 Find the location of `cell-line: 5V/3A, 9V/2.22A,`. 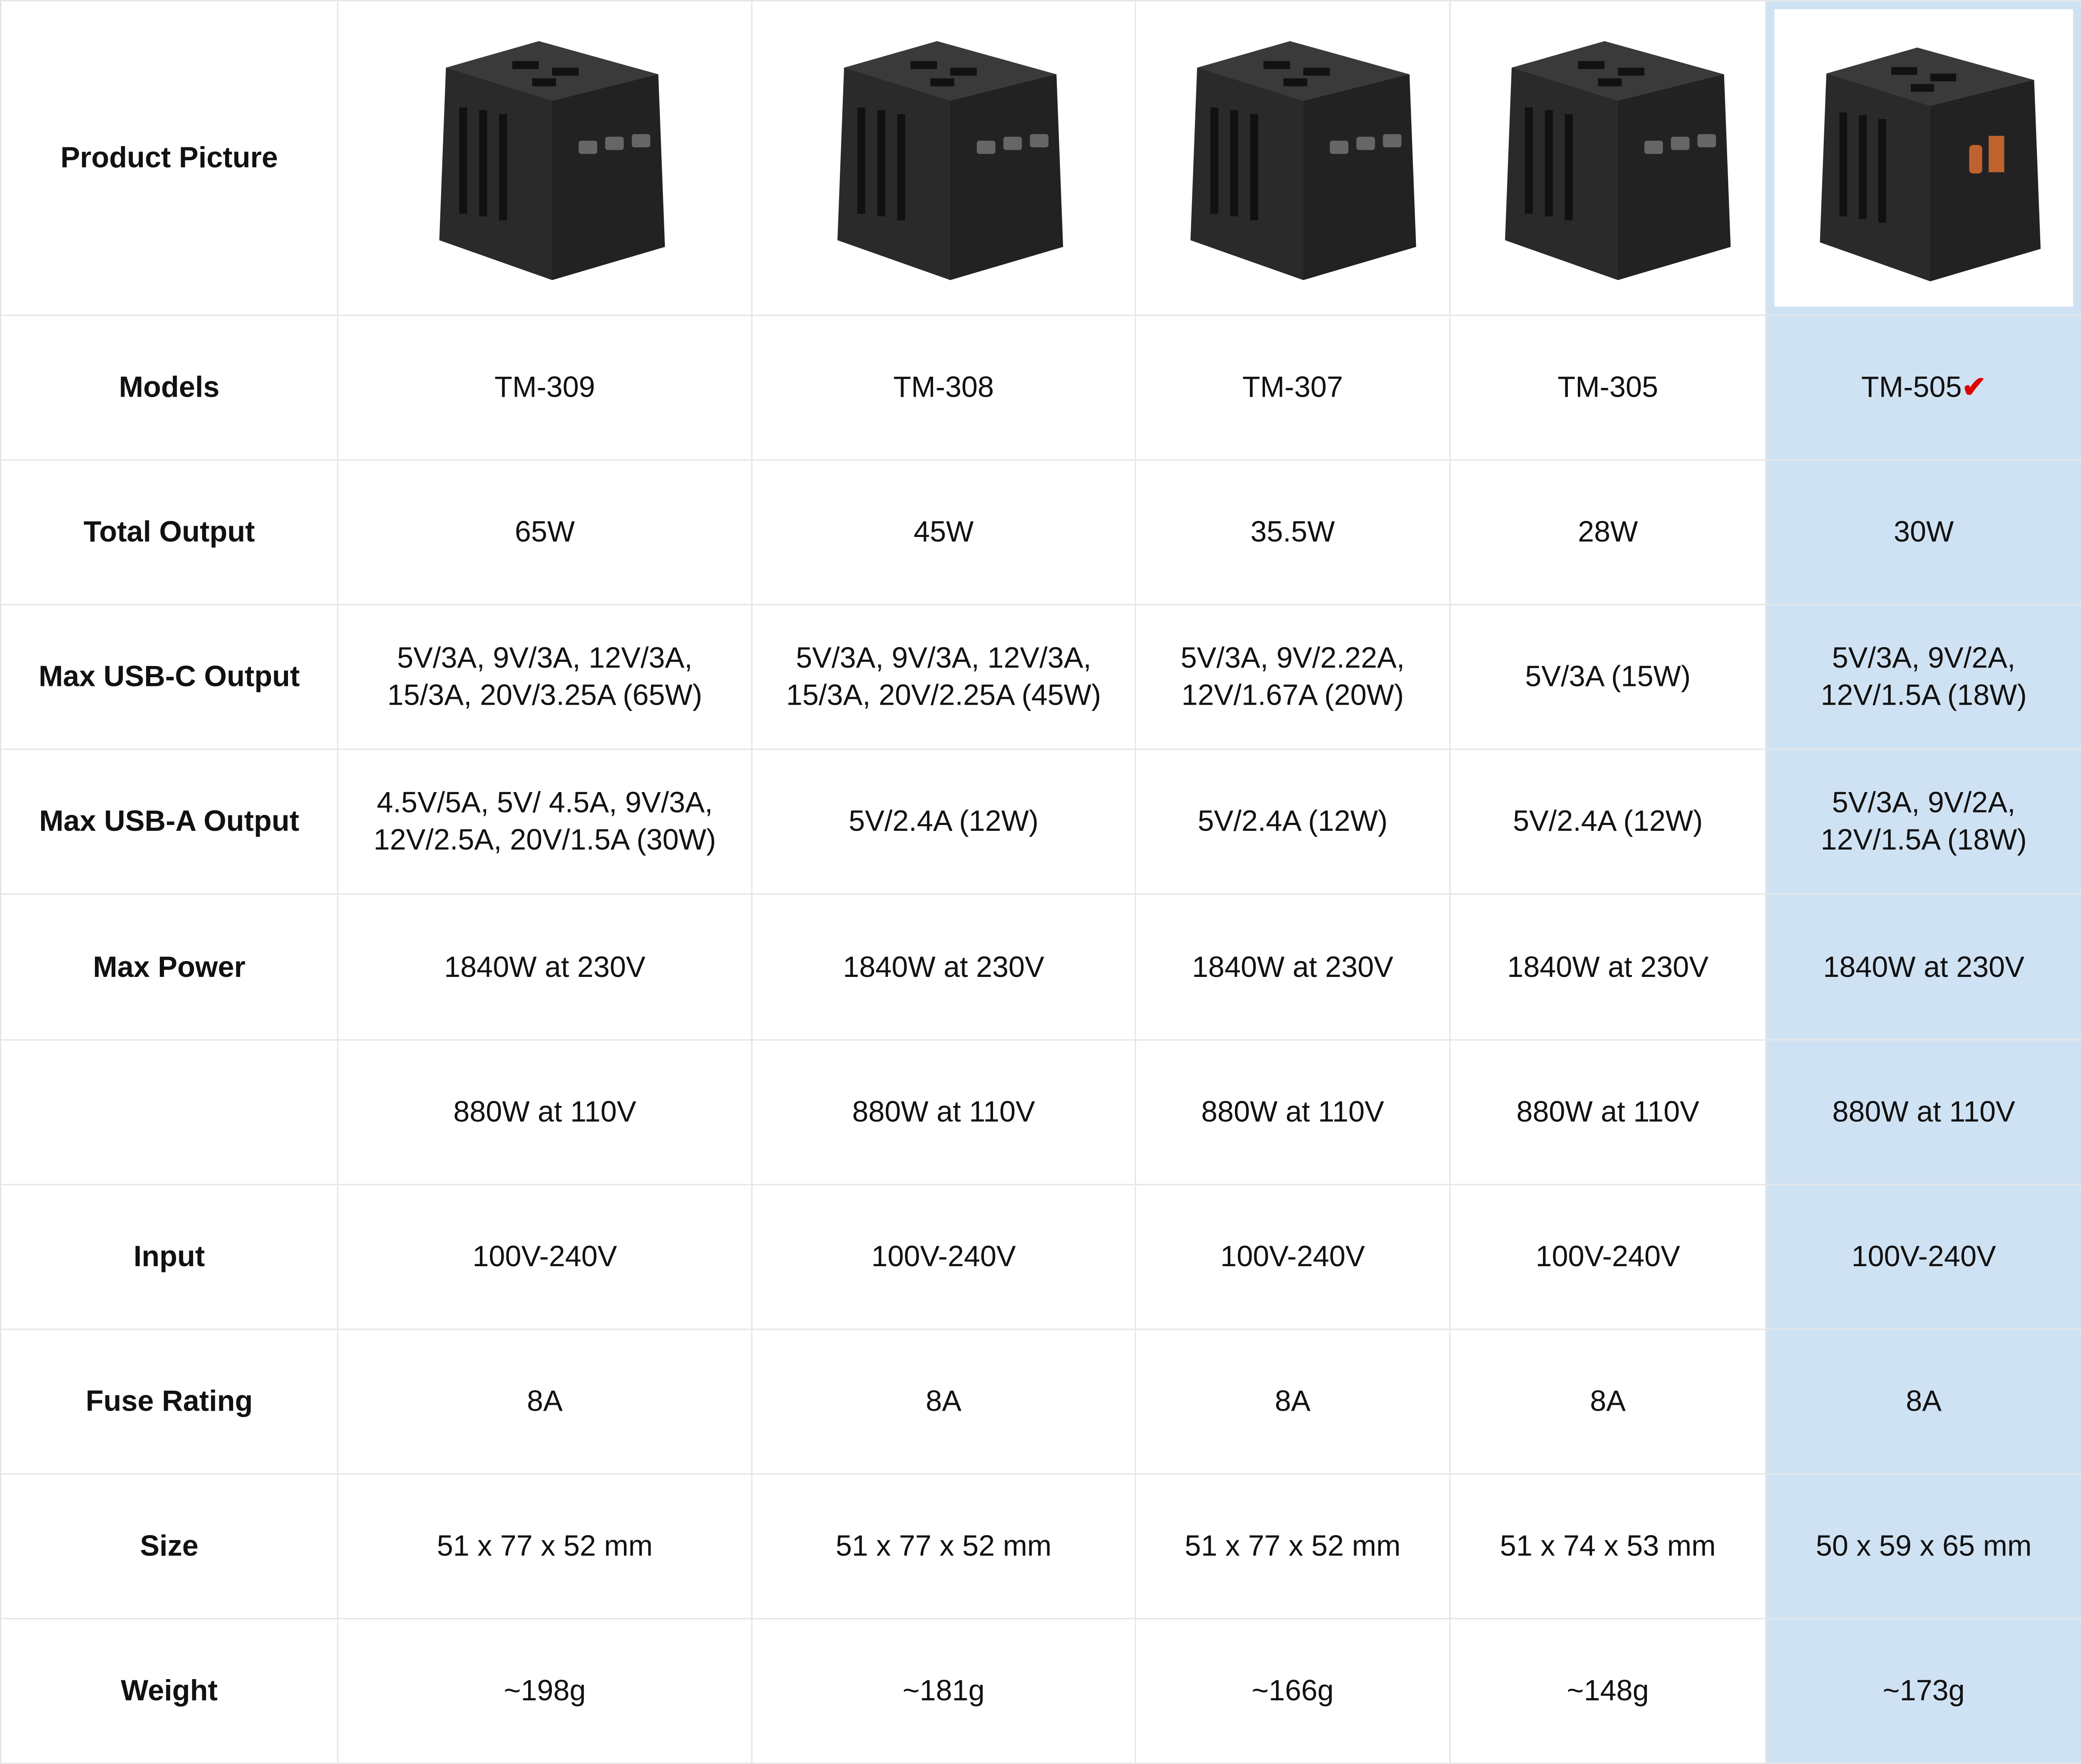

cell-line: 5V/3A, 9V/2.22A, is located at coordinates (1292, 658).